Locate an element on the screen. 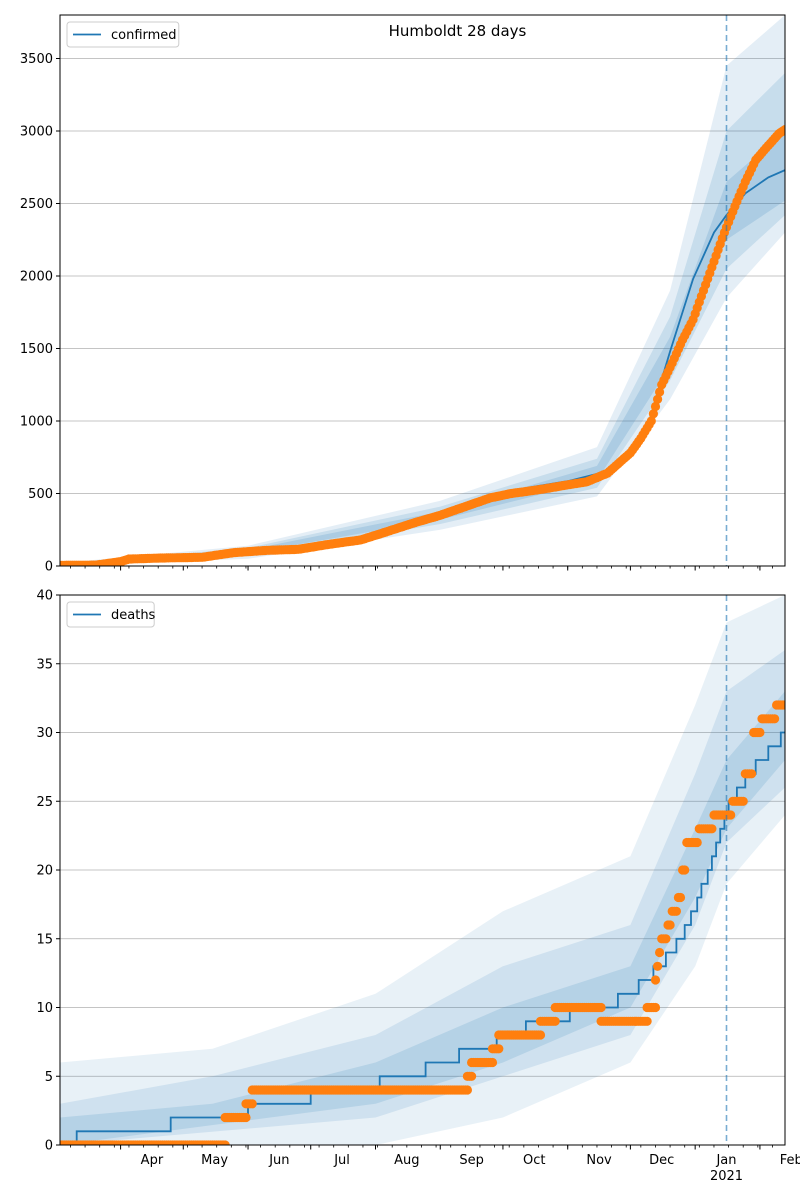 The width and height of the screenshot is (800, 1200). x-tick-label: Jun is located at coordinates (278, 1160).